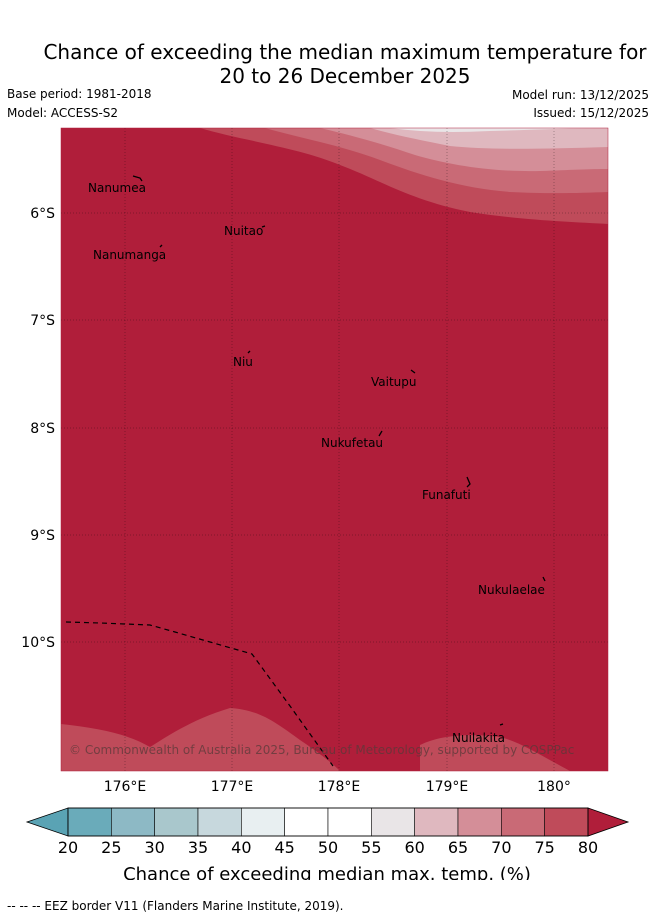  What do you see at coordinates (328, 847) in the screenshot?
I see `colorbar-tick-label: 50` at bounding box center [328, 847].